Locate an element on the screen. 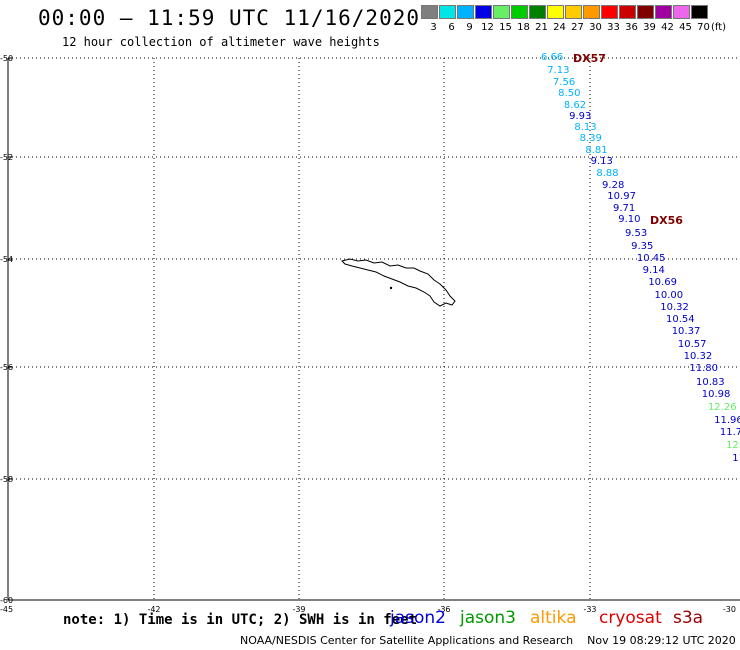  color-scale-label: 33 is located at coordinates (613, 27).